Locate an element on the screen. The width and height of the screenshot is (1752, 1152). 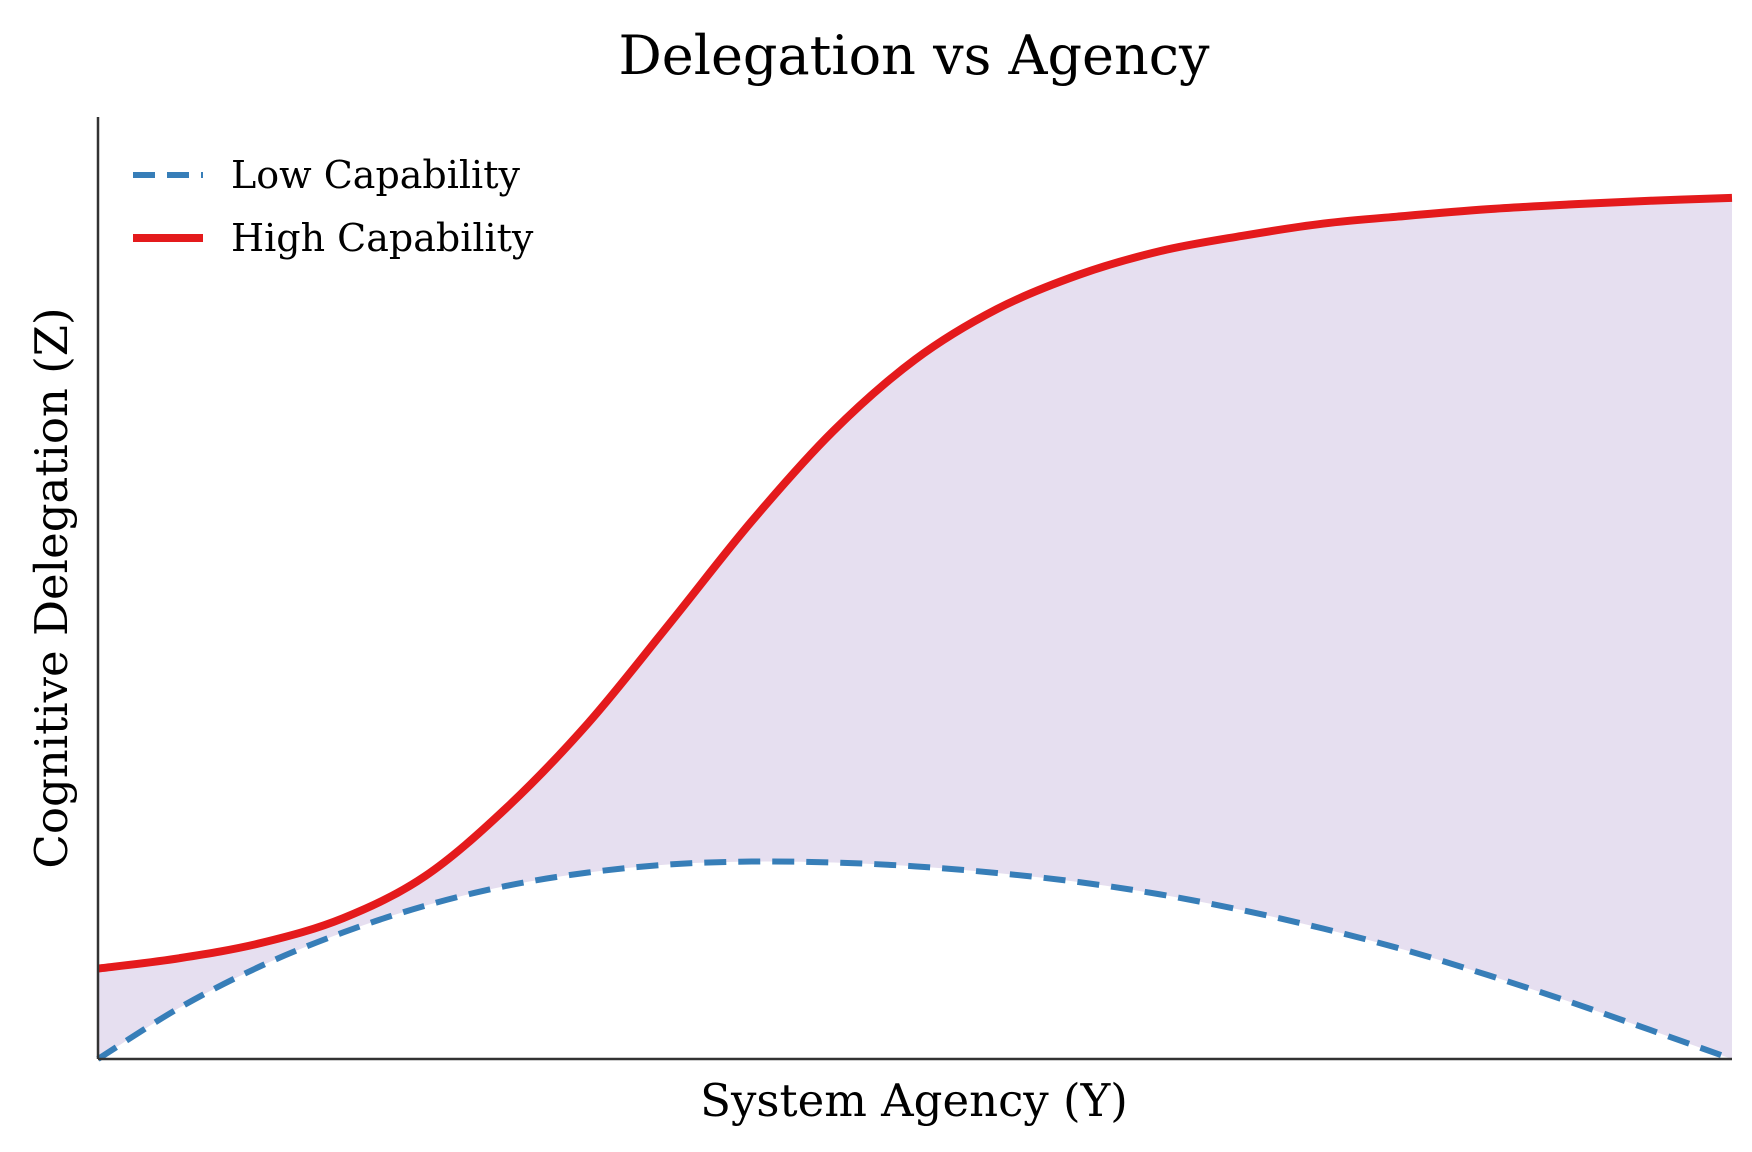
x-axis-label: System Agency (Y) is located at coordinates (914, 1100).